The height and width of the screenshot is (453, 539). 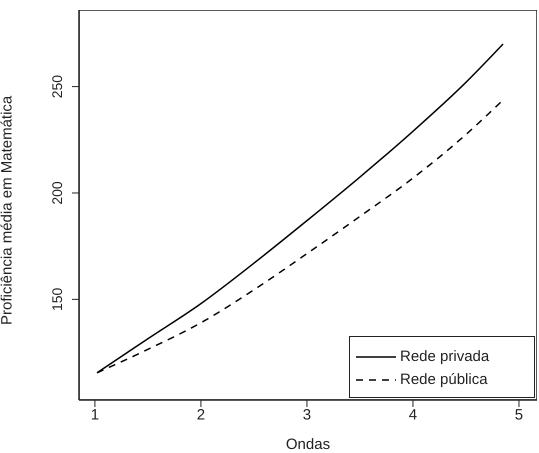 What do you see at coordinates (57, 193) in the screenshot?
I see `y-tick-label: 200` at bounding box center [57, 193].